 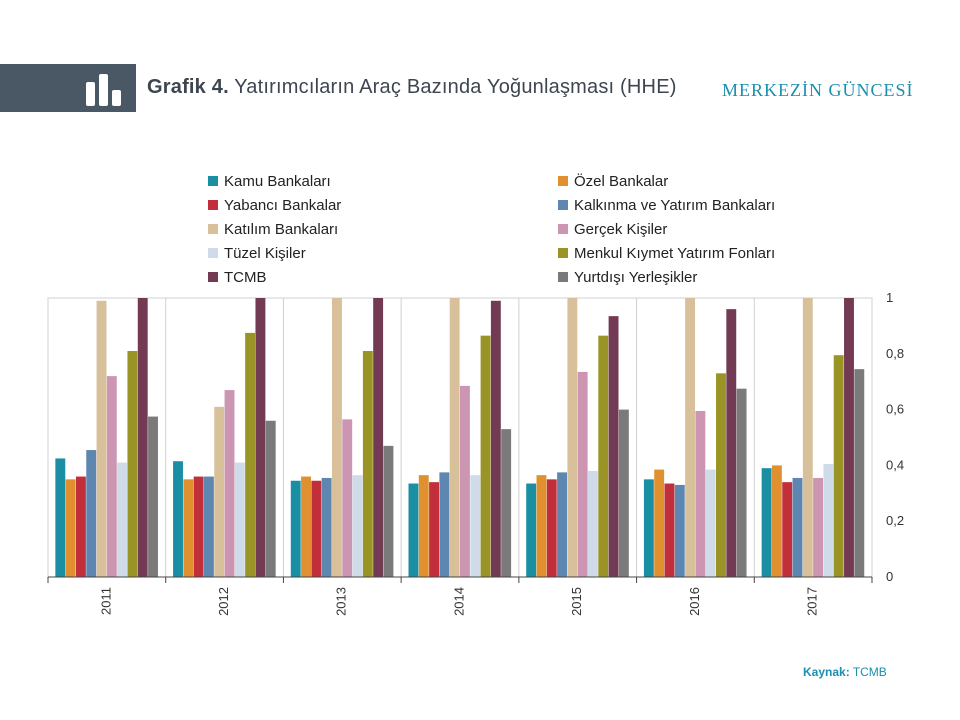 What do you see at coordinates (895, 464) in the screenshot?
I see `y-tick-label: 0,4` at bounding box center [895, 464].